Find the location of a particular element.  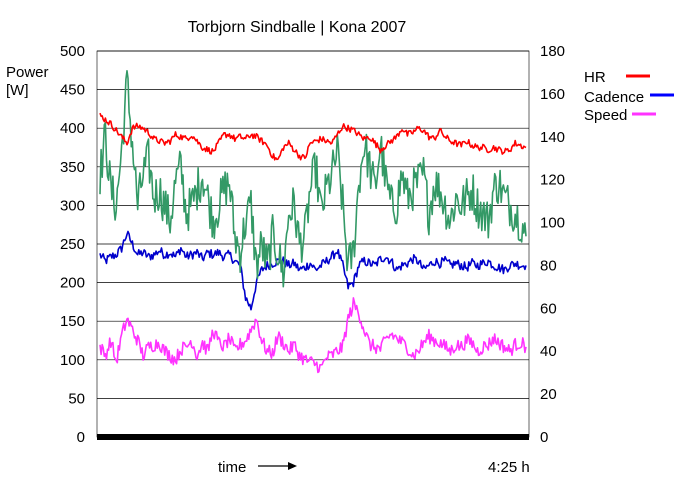

series-line-cadence is located at coordinates (313, 270).